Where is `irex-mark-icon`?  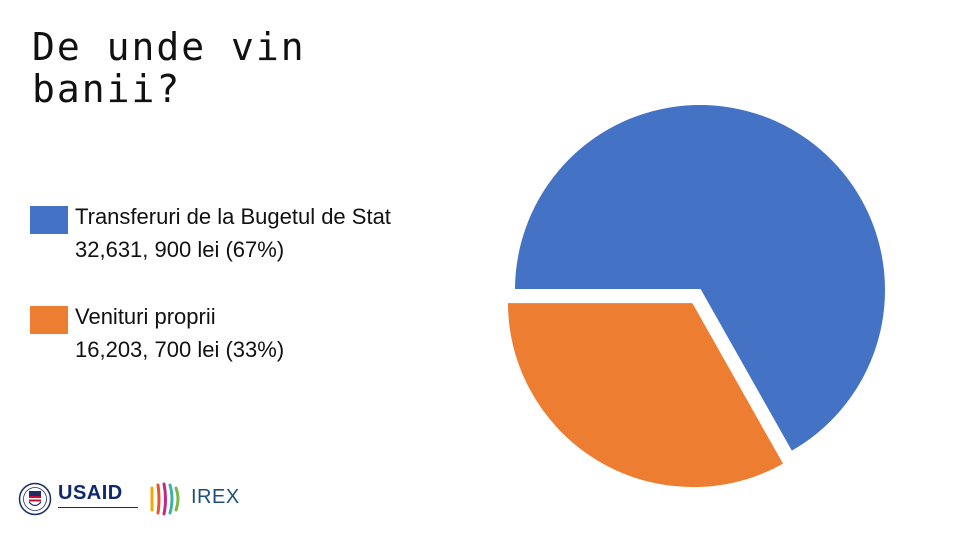 irex-mark-icon is located at coordinates (165, 499).